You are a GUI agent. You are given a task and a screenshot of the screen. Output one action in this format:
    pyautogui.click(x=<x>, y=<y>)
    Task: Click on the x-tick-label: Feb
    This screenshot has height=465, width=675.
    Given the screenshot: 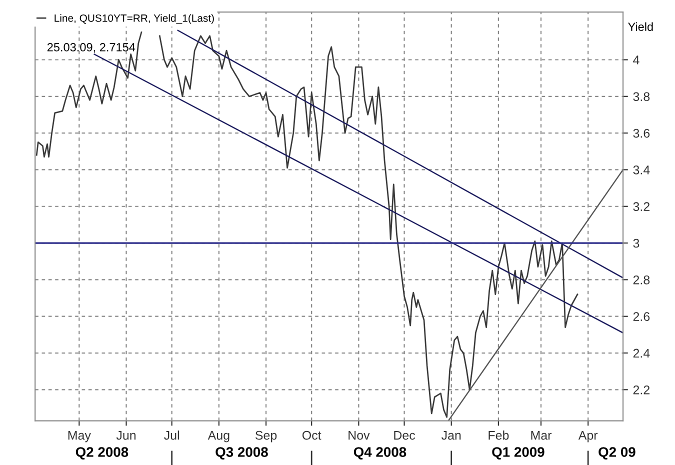 What is the action you would take?
    pyautogui.click(x=498, y=435)
    